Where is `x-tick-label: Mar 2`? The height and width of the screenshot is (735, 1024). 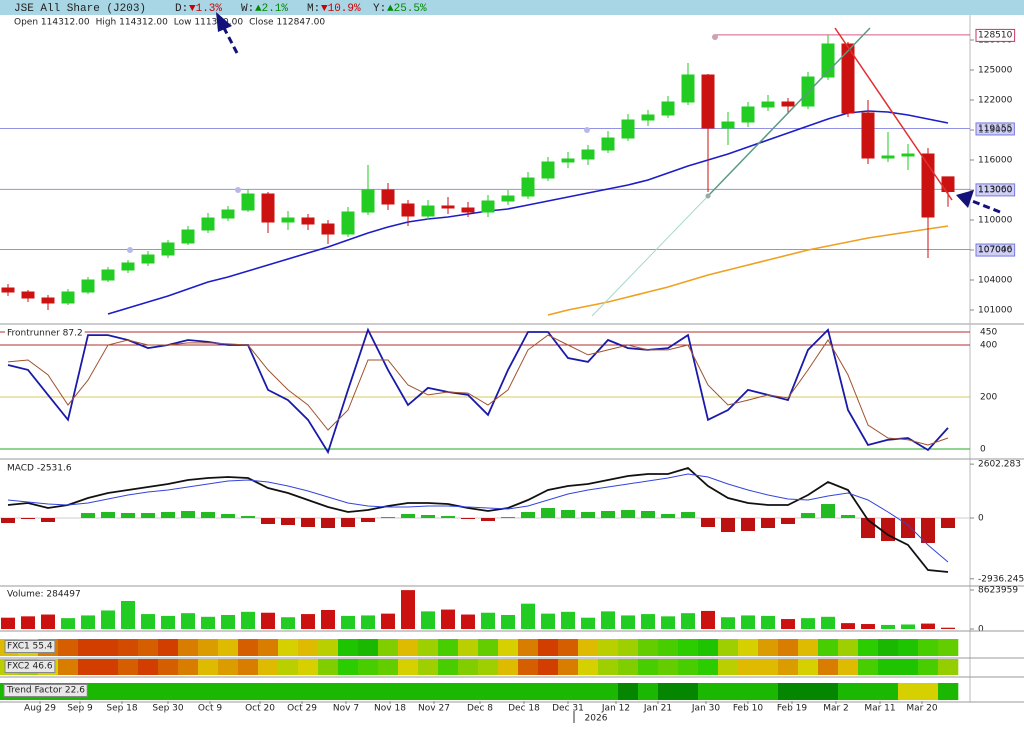
x-tick-label: Mar 2 is located at coordinates (836, 709).